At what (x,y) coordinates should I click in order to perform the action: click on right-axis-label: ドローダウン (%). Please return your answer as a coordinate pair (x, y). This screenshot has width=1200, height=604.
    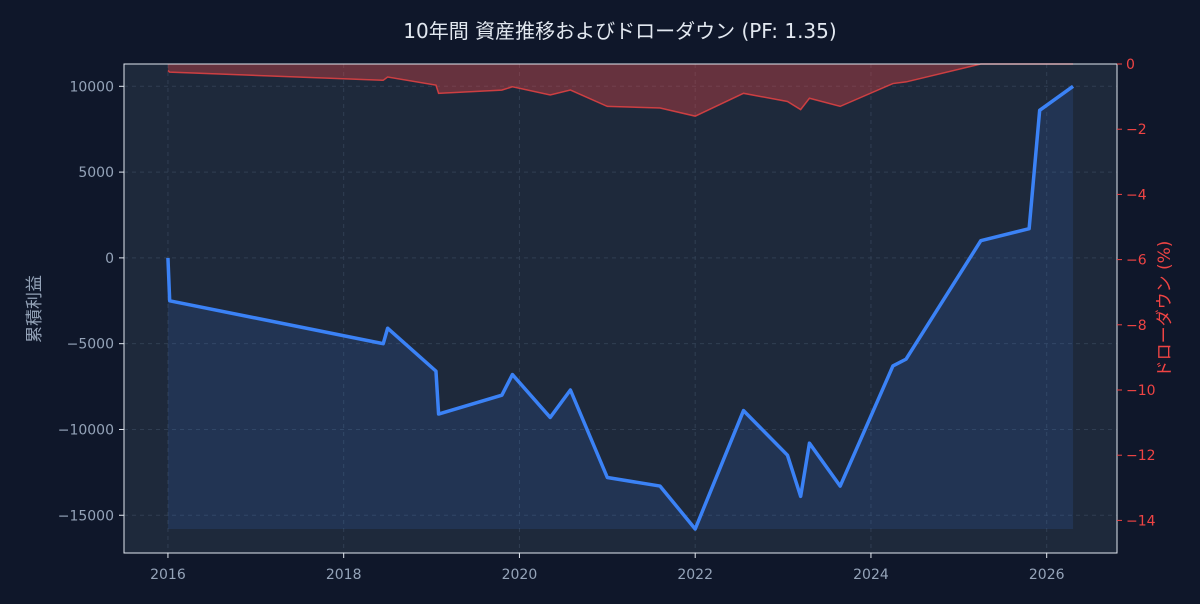
    Looking at the image, I should click on (1165, 309).